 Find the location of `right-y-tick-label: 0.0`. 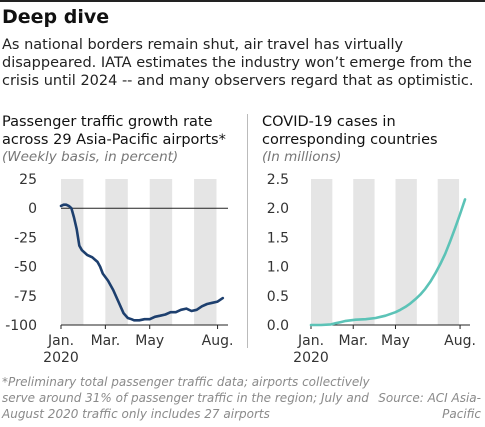

right-y-tick-label: 0.0 is located at coordinates (278, 326).